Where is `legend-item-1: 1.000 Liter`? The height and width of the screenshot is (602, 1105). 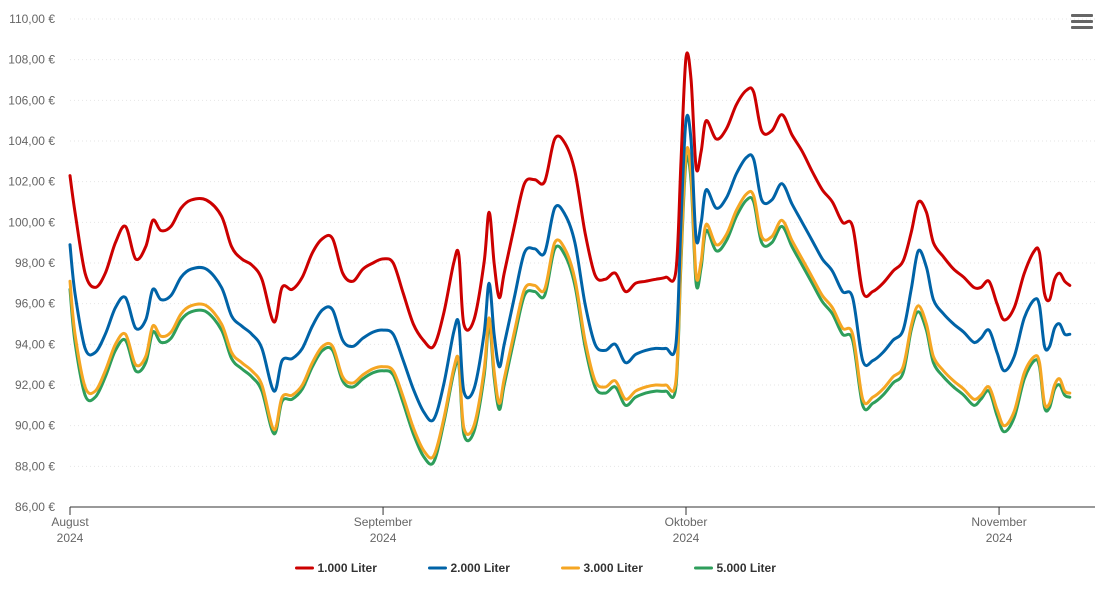 legend-item-1: 1.000 Liter is located at coordinates (336, 568).